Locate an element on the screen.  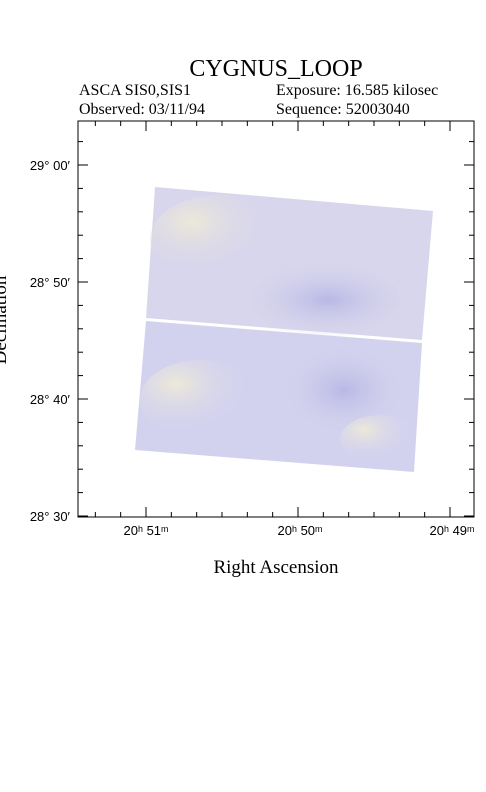
title: CYGNUS_LOOP is located at coordinates (275, 69).